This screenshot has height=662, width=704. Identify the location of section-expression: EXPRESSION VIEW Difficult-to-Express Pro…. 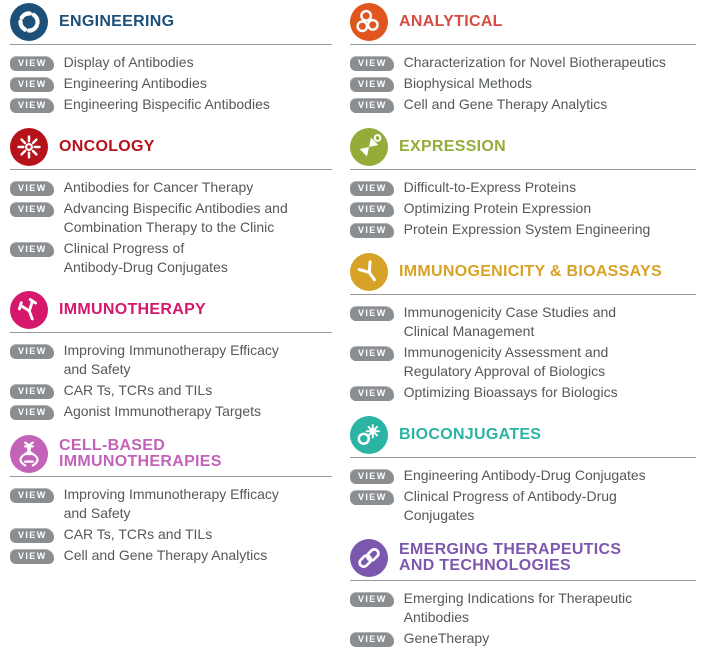
(523, 184).